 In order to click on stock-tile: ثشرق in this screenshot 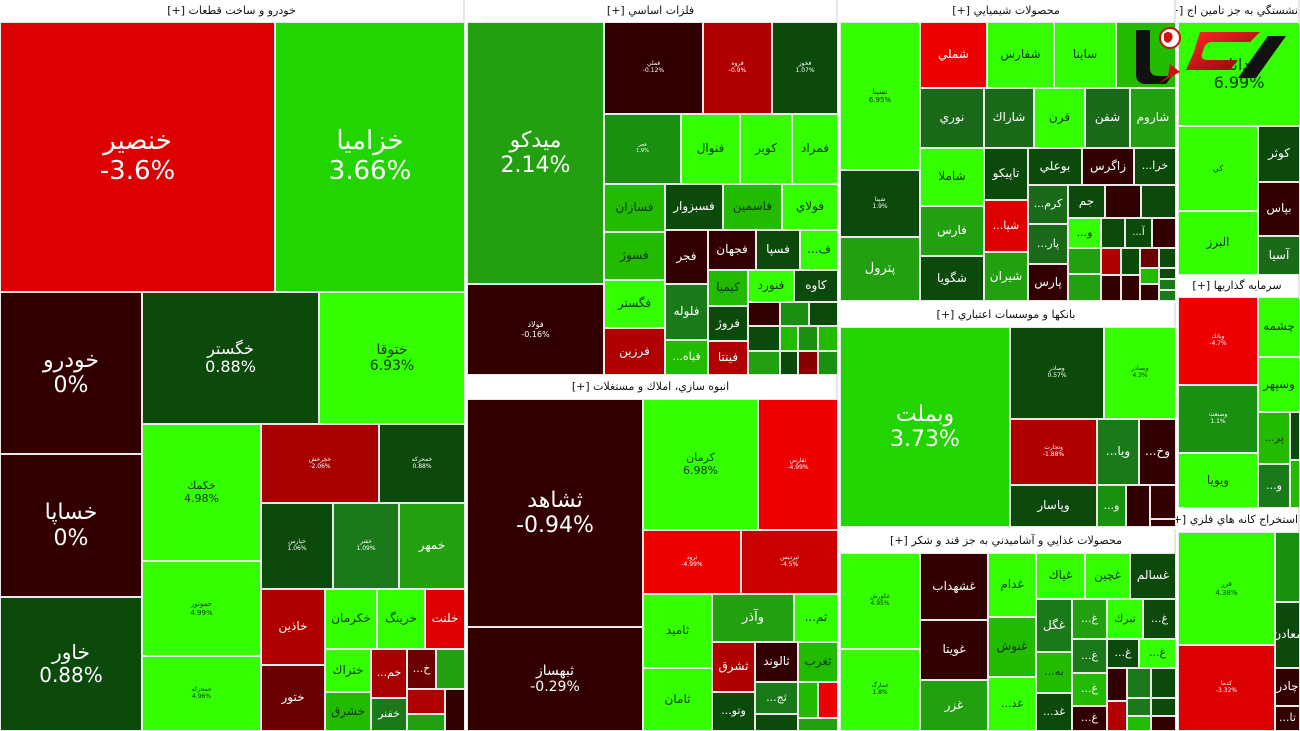, I will do `click(733, 667)`.